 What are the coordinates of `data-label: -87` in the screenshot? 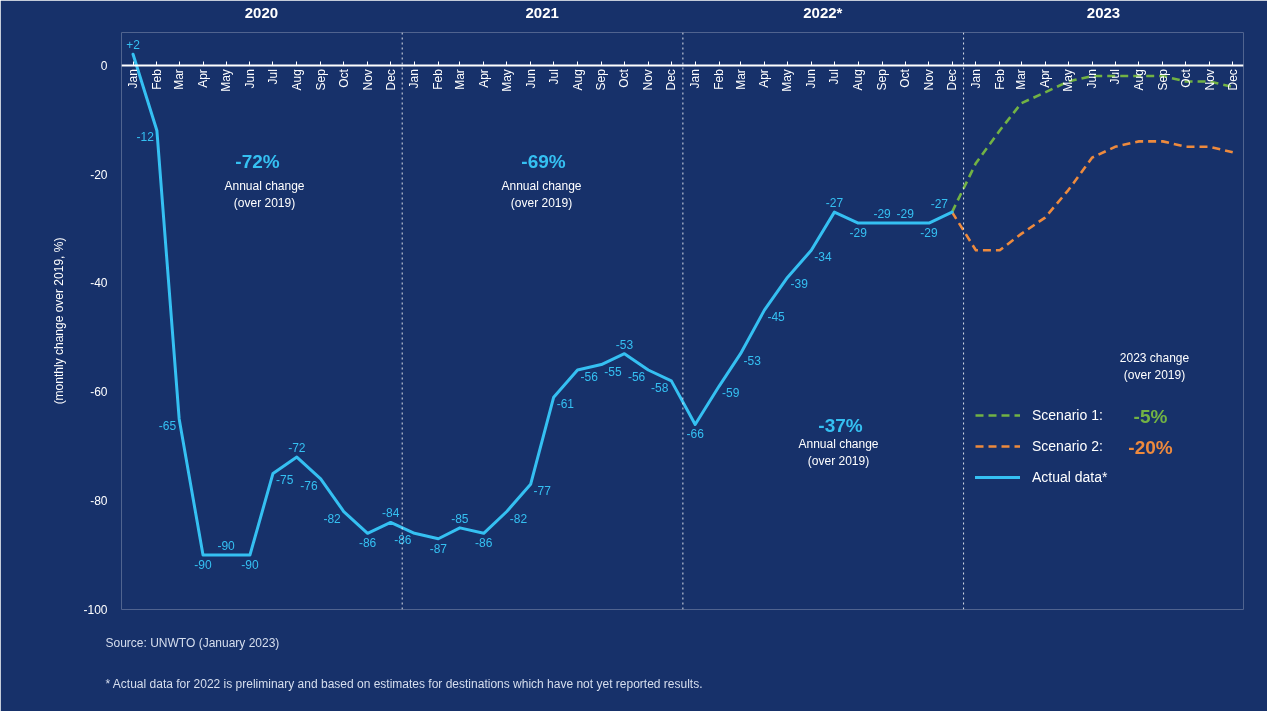 It's located at (438, 548).